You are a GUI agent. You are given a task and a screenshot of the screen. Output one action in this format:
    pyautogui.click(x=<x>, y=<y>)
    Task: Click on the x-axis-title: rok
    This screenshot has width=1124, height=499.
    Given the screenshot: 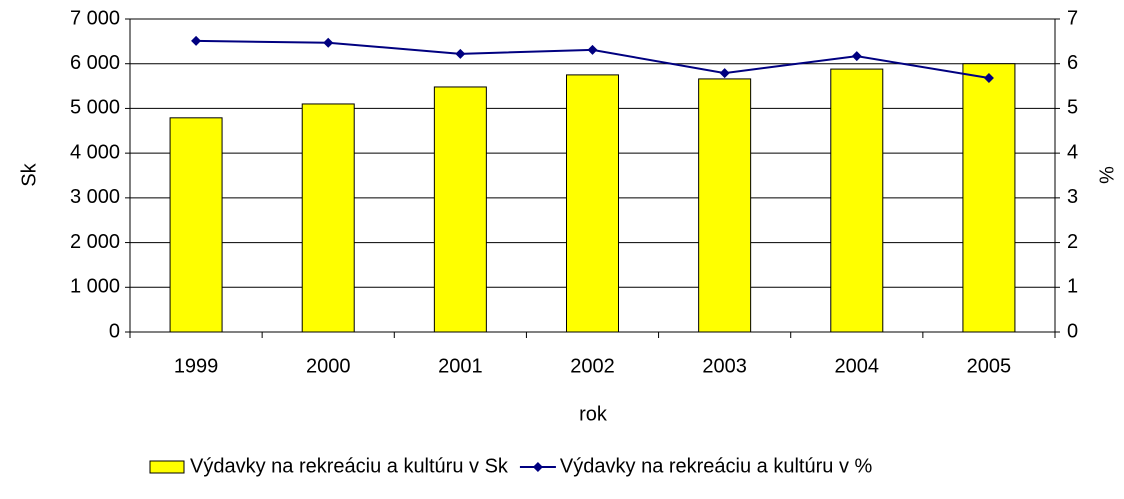 What is the action you would take?
    pyautogui.click(x=593, y=414)
    